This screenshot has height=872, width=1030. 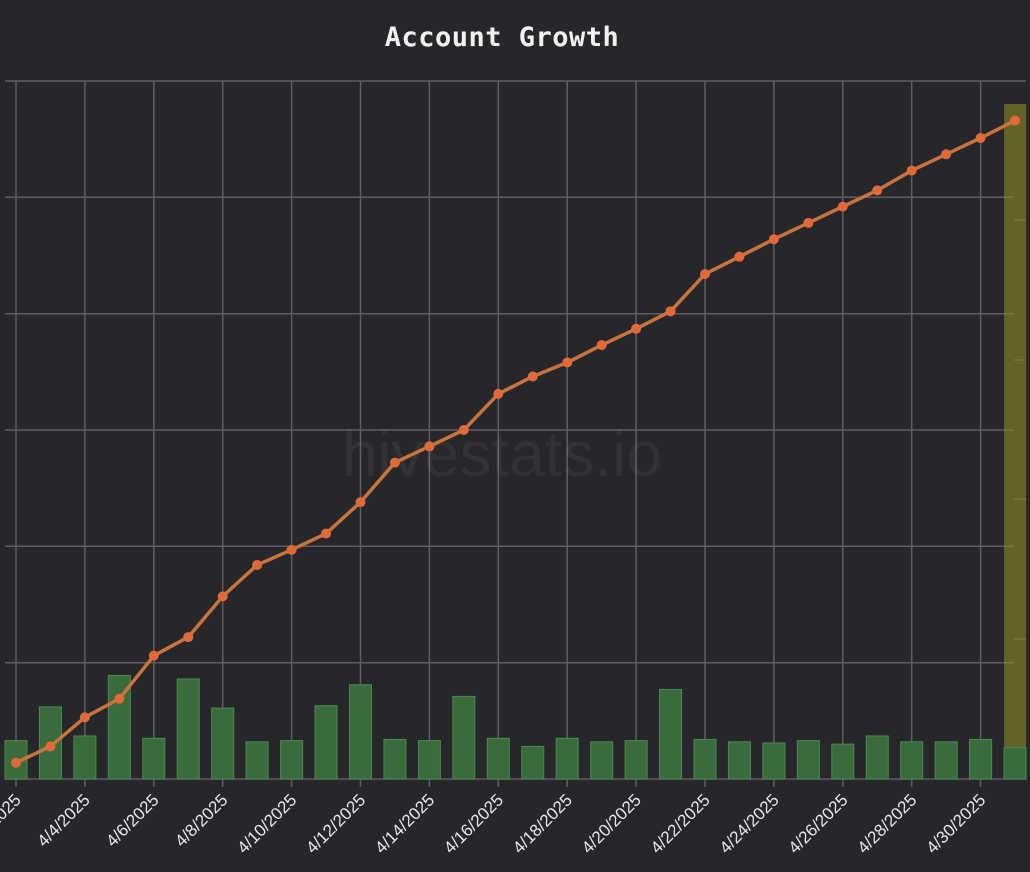 I want to click on x-tick-label: 4/4/2025, so click(x=63, y=820).